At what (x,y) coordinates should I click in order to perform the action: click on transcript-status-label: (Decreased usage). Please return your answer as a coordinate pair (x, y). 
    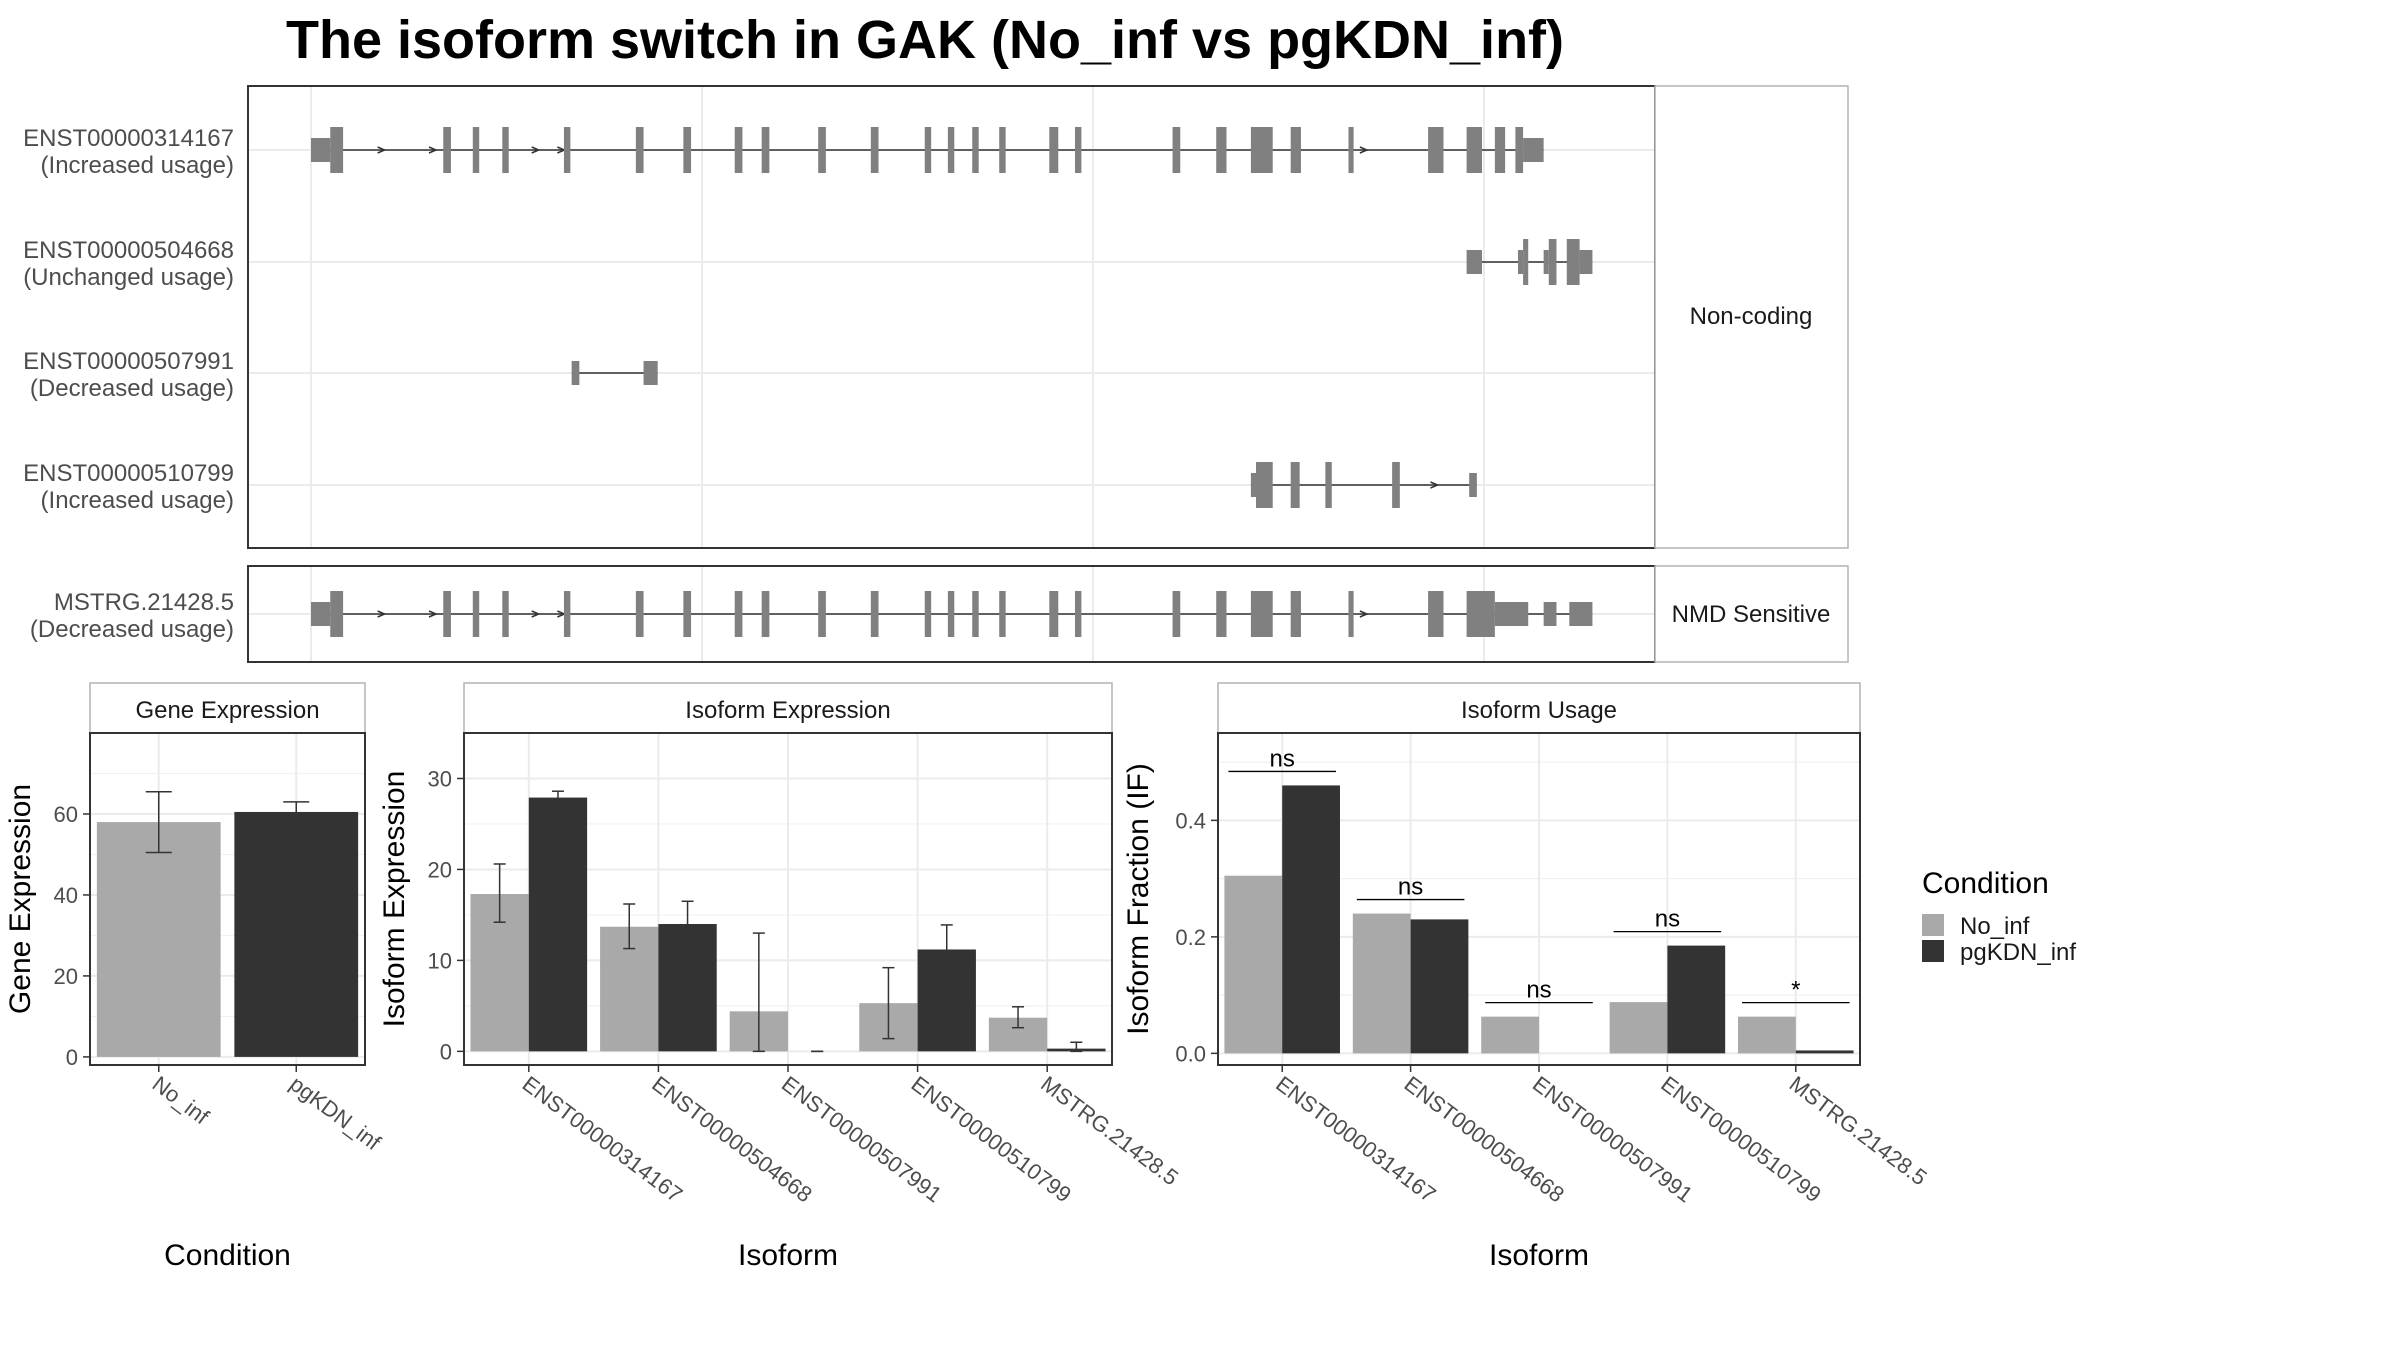
    Looking at the image, I should click on (132, 388).